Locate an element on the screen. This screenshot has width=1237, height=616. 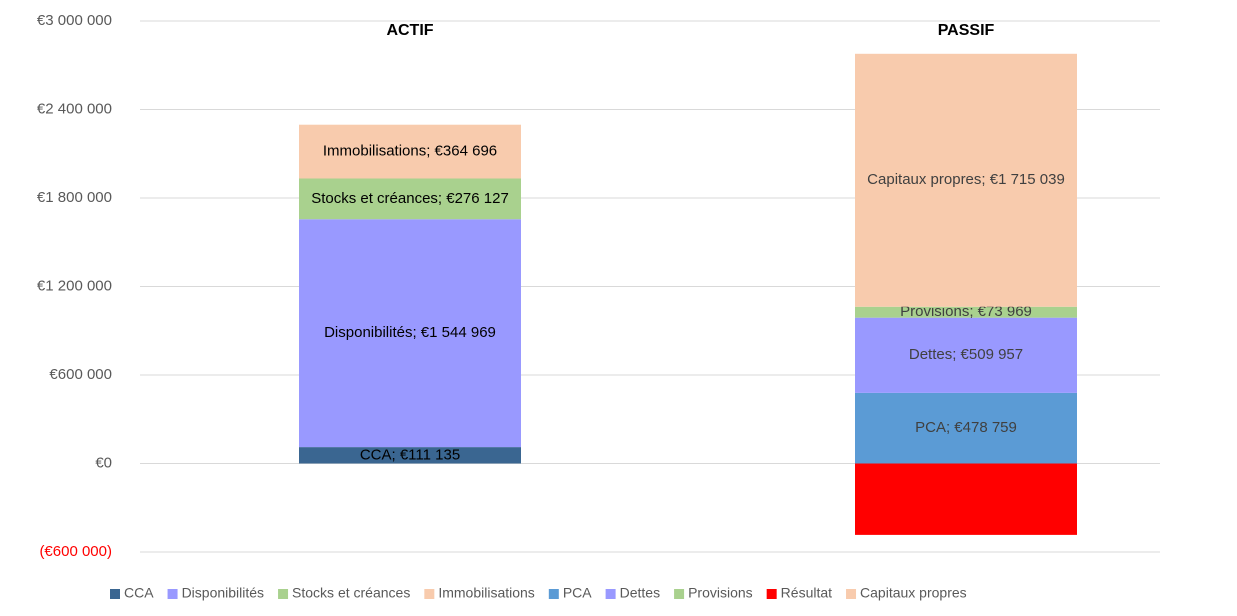
legend-label: Disponibilités is located at coordinates (223, 593).